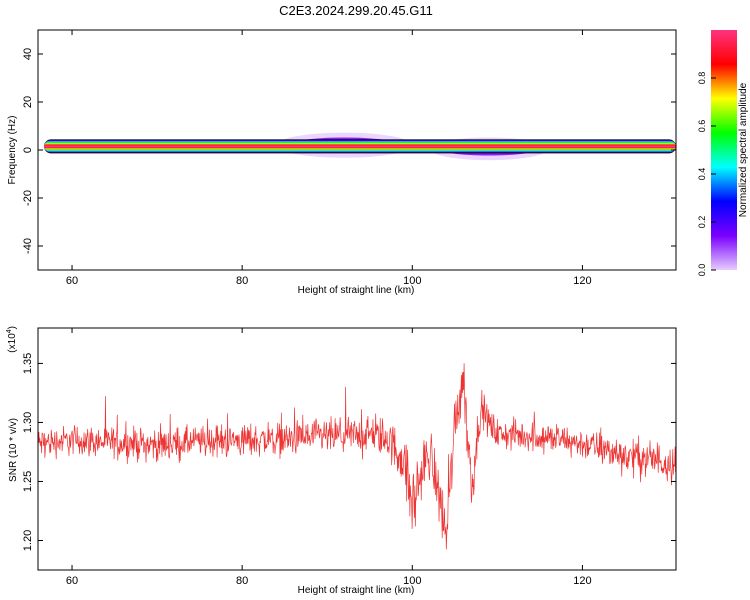 The width and height of the screenshot is (750, 600). I want to click on colorbar-label: Normalized spectral amplitude, so click(743, 149).